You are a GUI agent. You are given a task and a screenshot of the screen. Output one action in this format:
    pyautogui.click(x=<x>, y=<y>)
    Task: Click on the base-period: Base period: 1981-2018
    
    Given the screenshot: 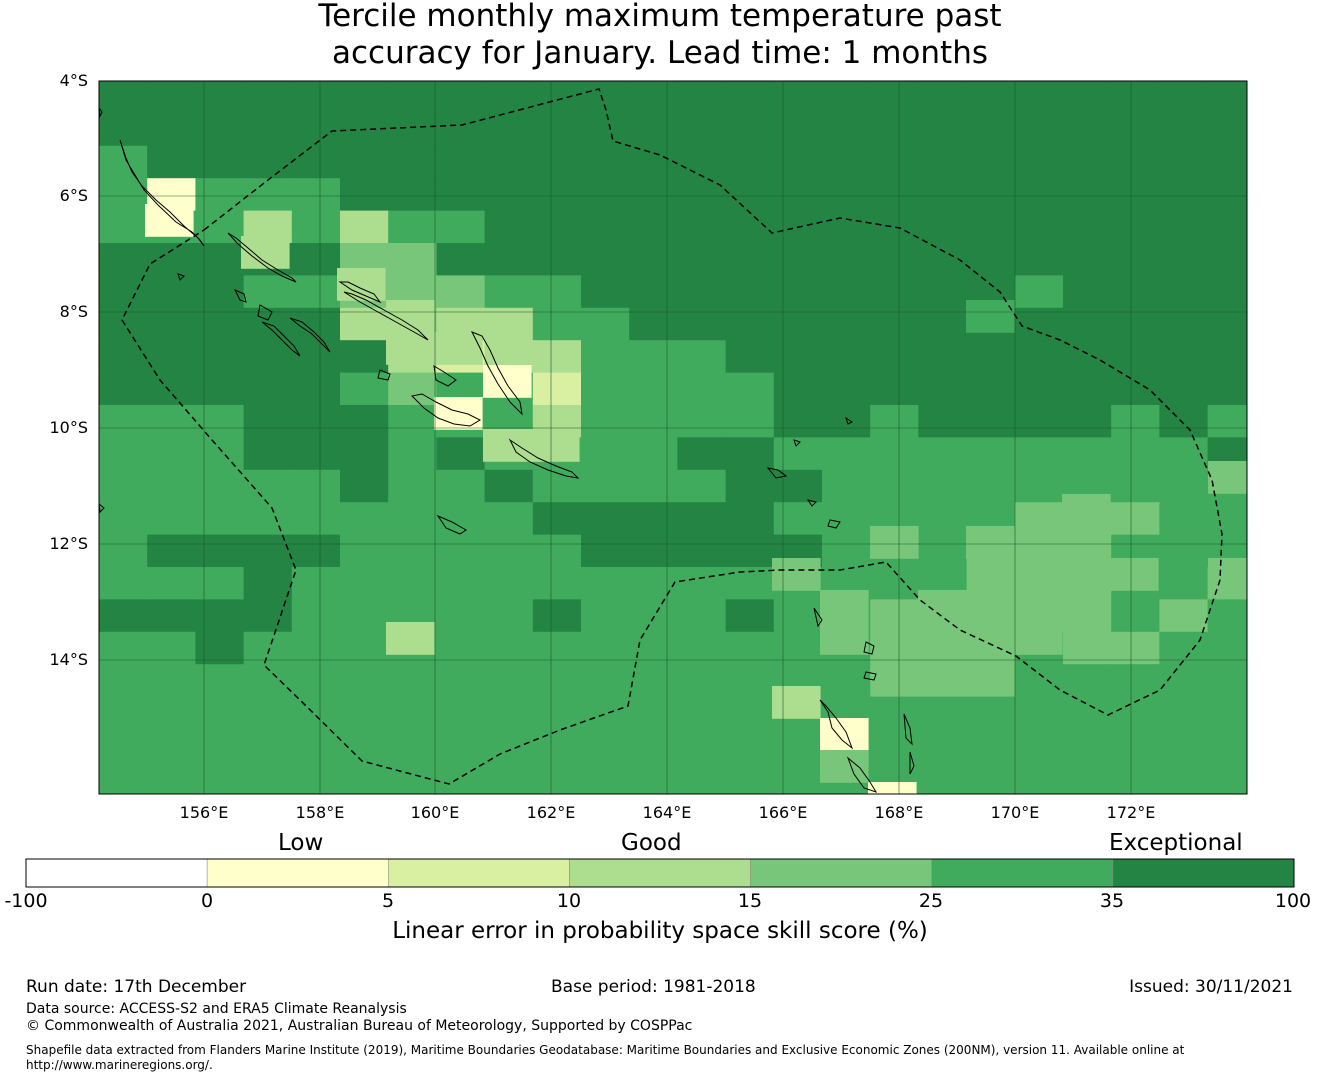 What is the action you would take?
    pyautogui.click(x=653, y=987)
    